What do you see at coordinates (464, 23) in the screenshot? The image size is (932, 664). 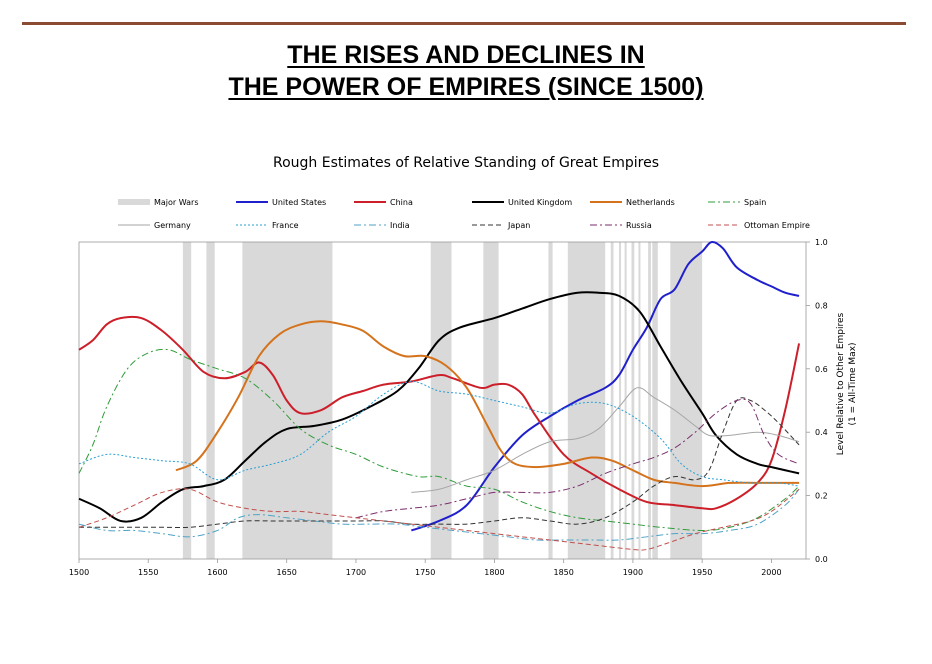 I see `top-rule` at bounding box center [464, 23].